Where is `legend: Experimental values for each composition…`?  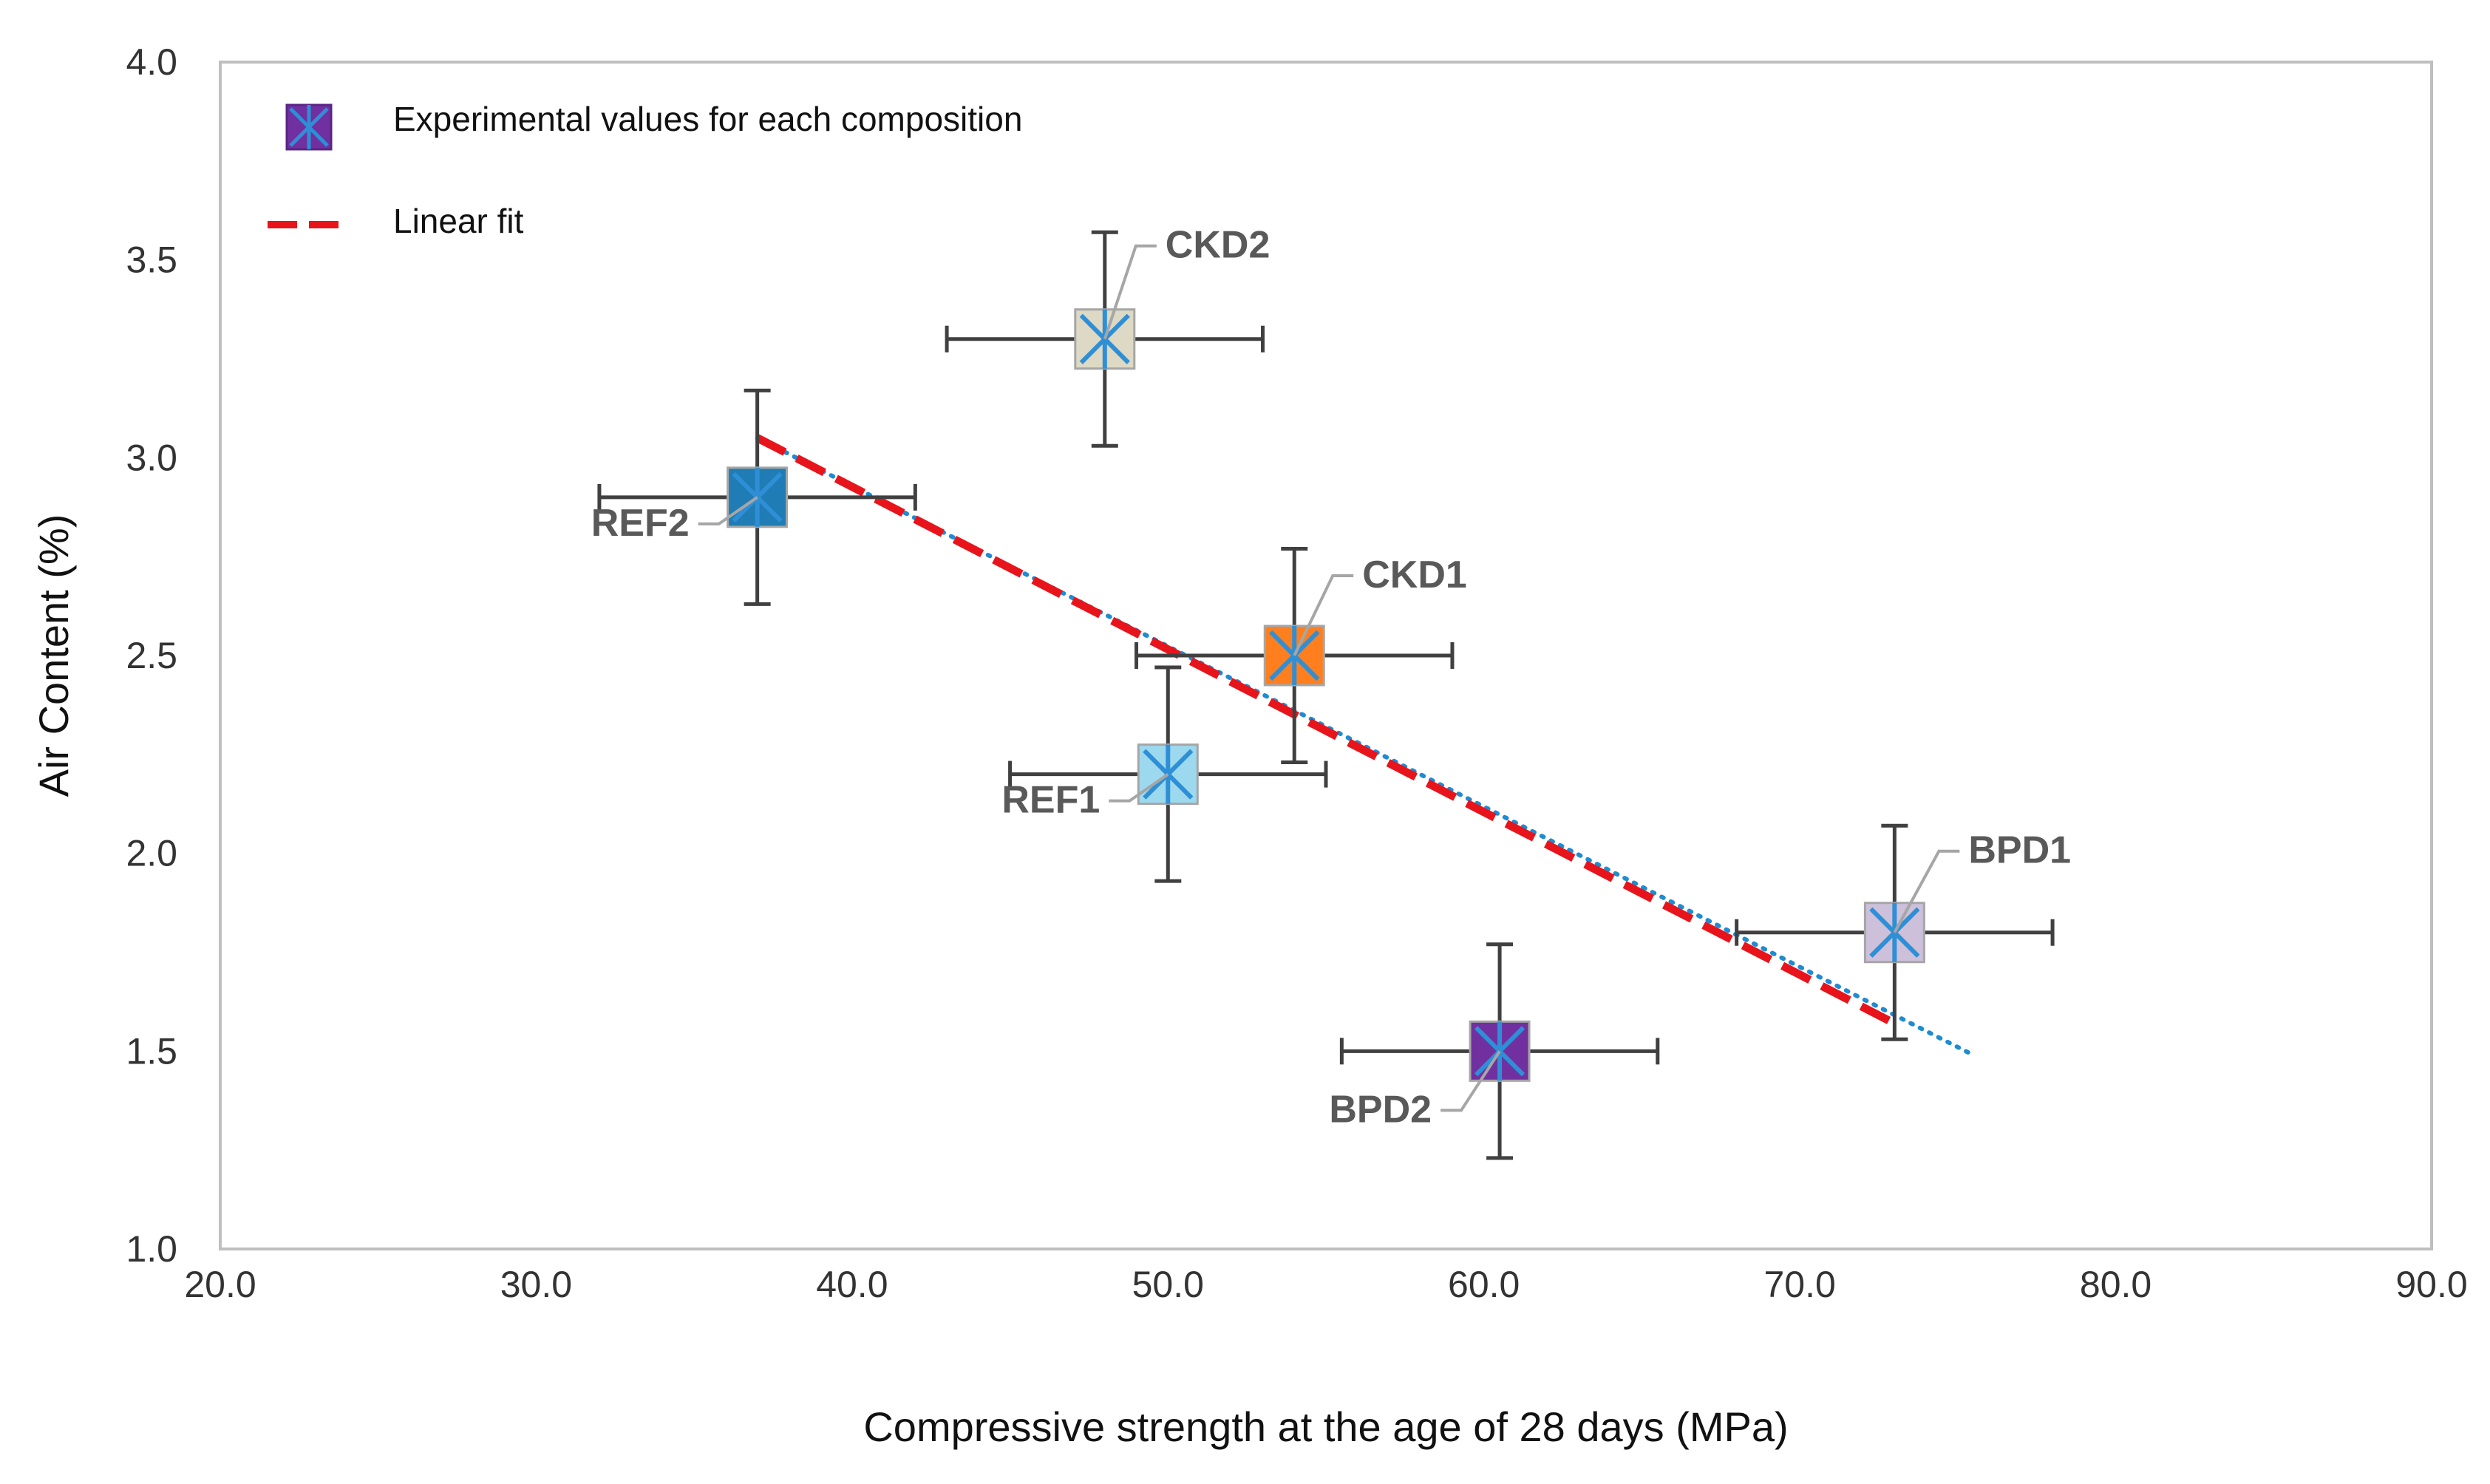 legend: Experimental values for each composition… is located at coordinates (645, 170).